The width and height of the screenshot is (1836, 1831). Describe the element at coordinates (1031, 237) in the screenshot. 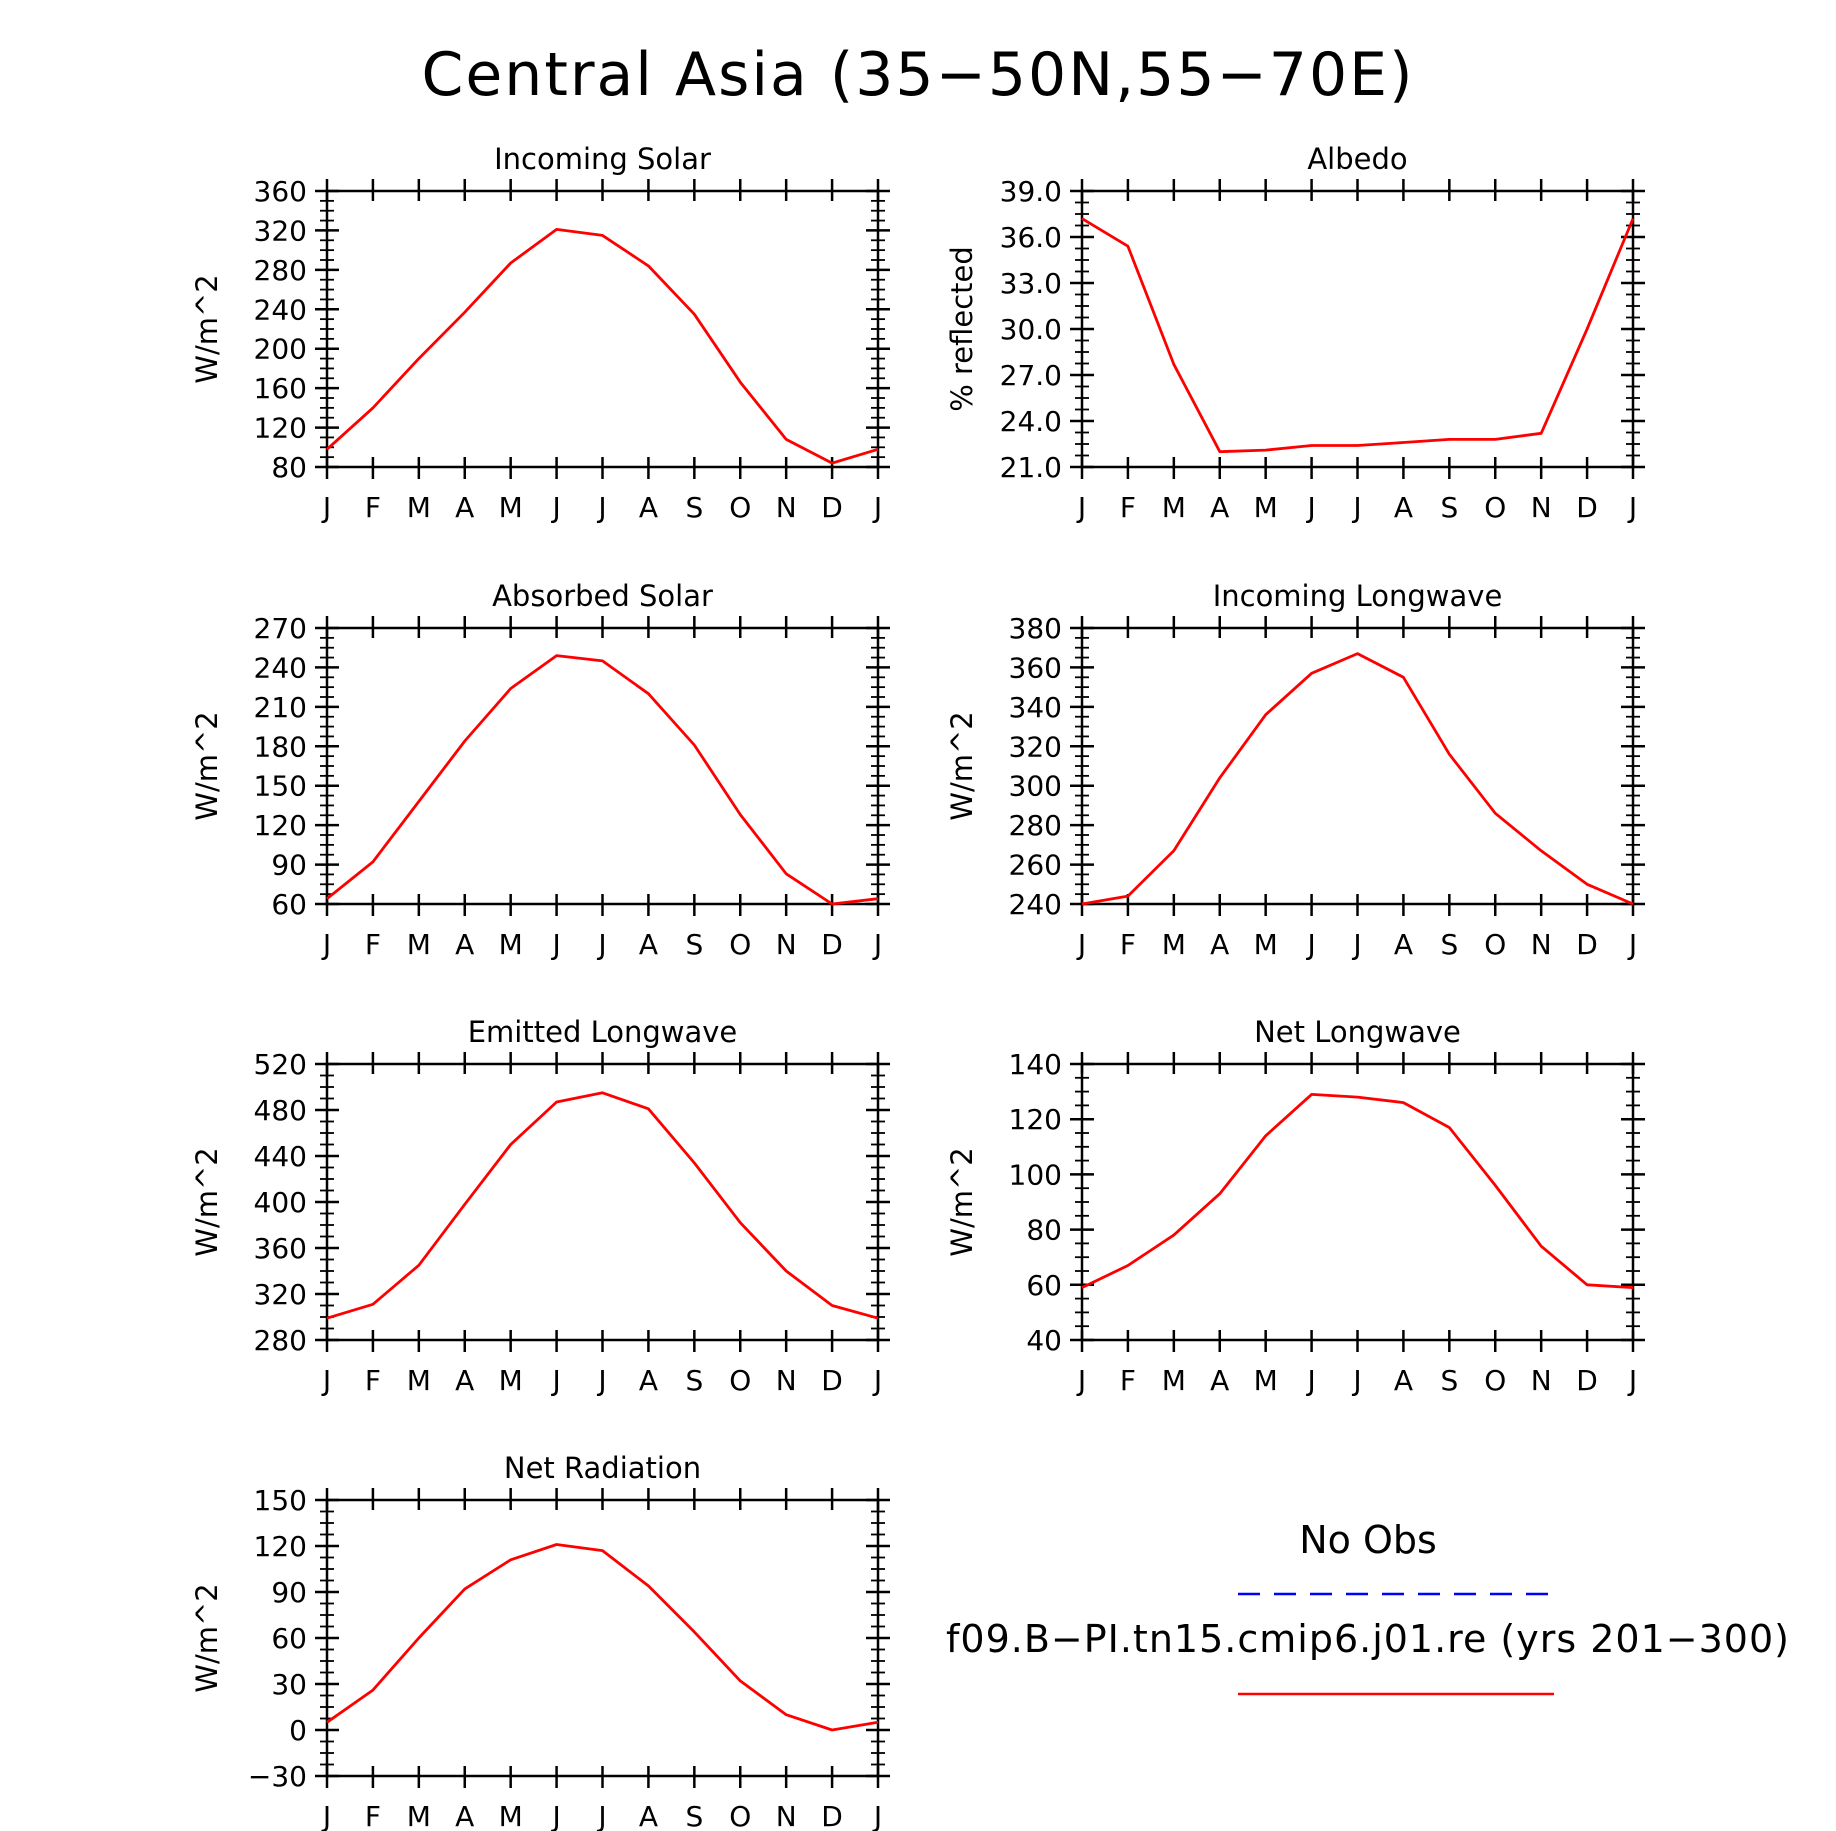

I see `y-tick-label: 36.0` at that location.